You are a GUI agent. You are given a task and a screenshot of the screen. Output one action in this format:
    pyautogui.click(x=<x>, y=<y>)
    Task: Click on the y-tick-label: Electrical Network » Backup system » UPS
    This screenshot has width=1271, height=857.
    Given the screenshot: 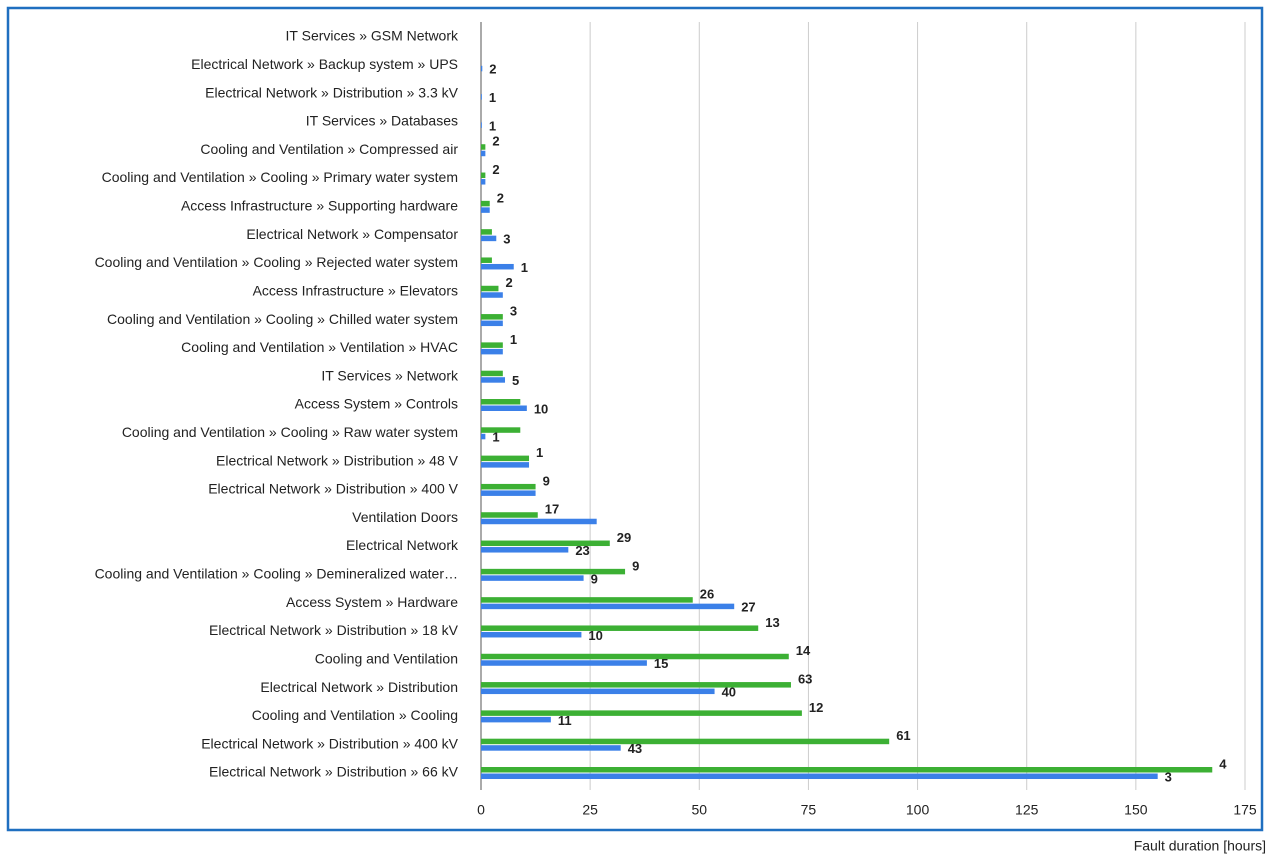 What is the action you would take?
    pyautogui.click(x=324, y=64)
    